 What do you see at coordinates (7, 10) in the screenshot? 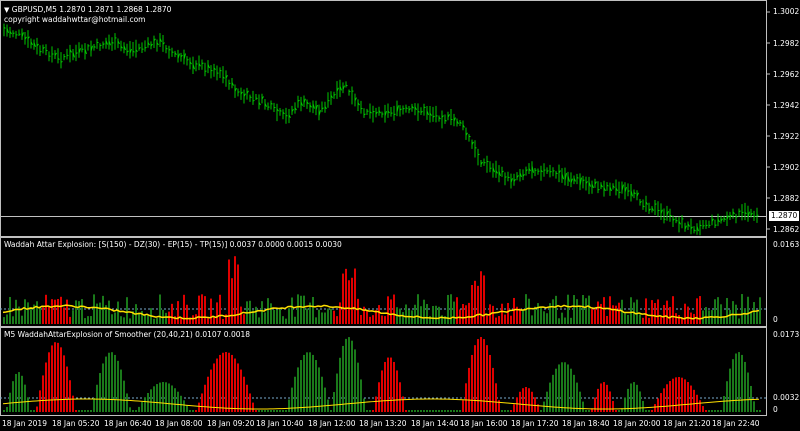
I see `dropdown-triangle-icon: ▼` at bounding box center [7, 10].